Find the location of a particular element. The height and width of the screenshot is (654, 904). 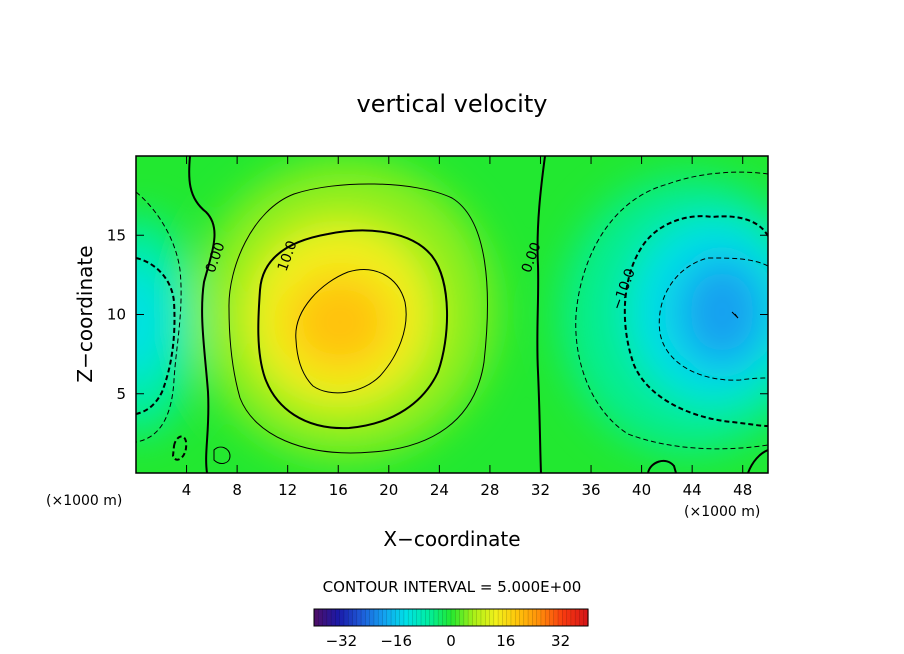

x-tick-label: 4 is located at coordinates (187, 490).